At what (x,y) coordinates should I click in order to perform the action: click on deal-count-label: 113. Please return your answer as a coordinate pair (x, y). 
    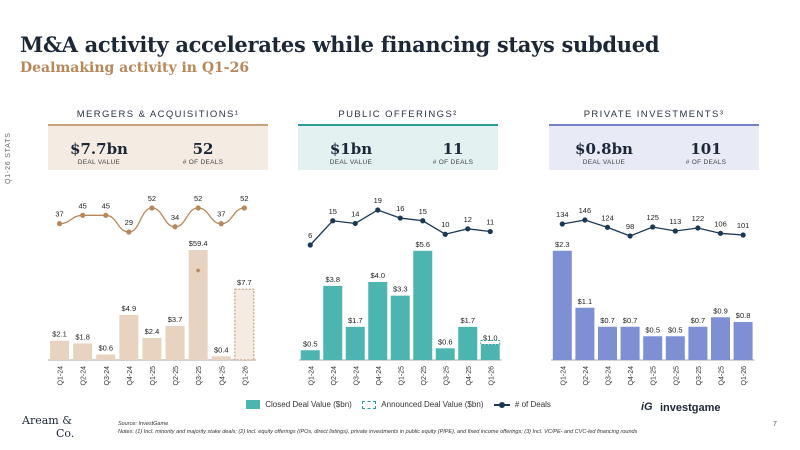
    Looking at the image, I should click on (675, 221).